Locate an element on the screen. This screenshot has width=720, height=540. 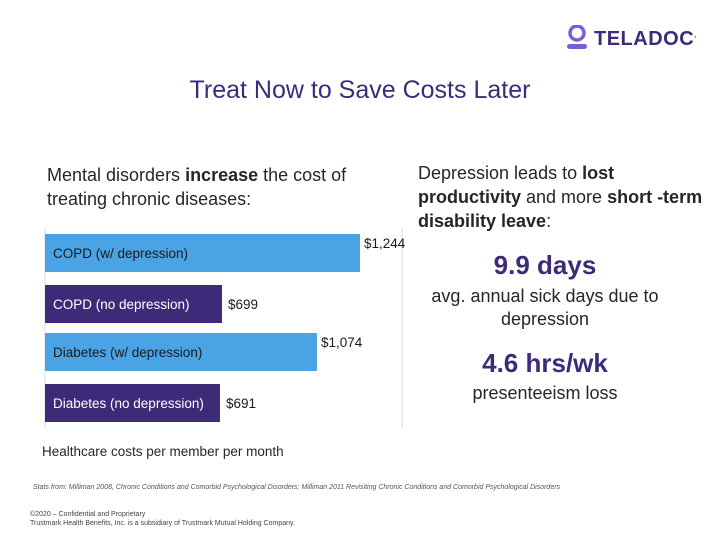
stat-sick-days-label: avg. annual sick days due to depression is located at coordinates (545, 307).